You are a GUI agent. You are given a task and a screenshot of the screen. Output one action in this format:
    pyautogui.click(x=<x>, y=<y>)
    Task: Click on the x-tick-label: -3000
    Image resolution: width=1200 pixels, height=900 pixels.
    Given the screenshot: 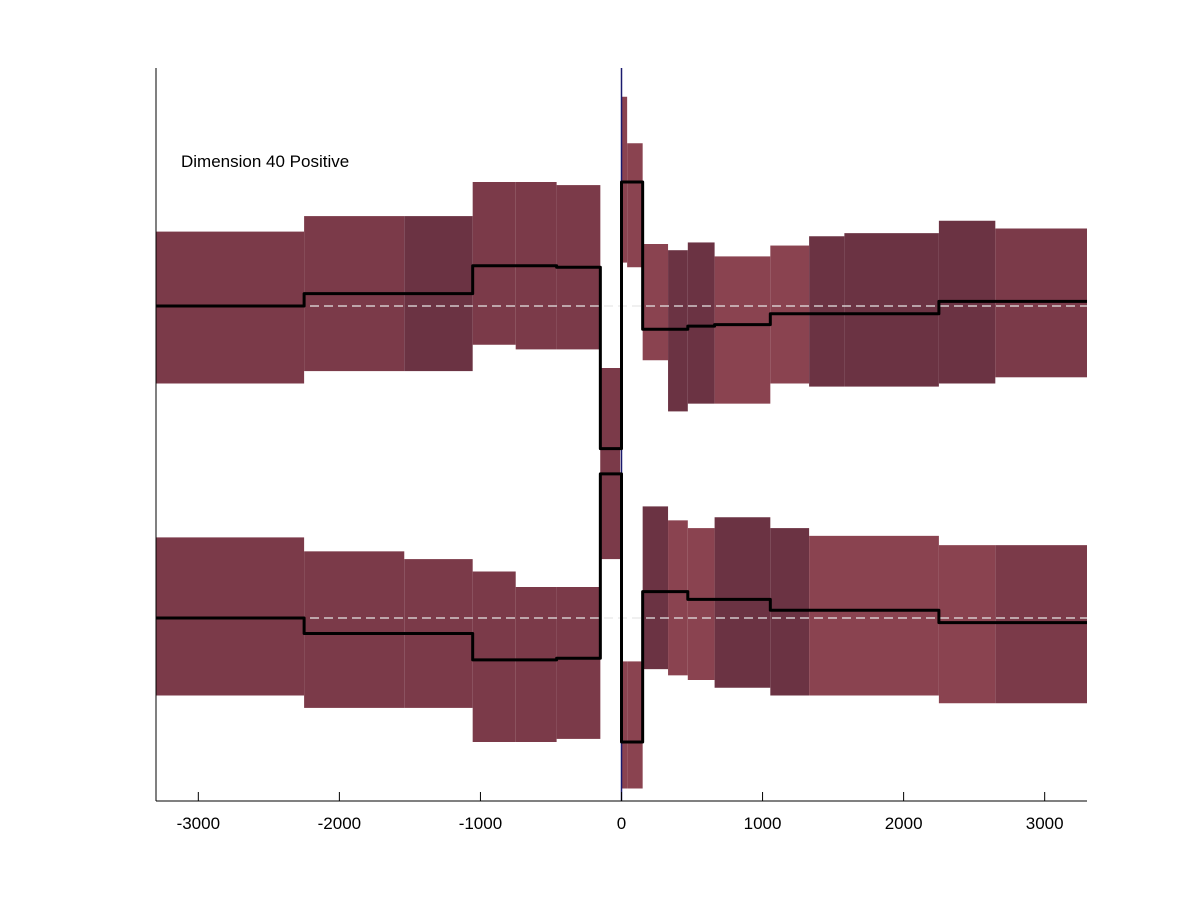 What is the action you would take?
    pyautogui.click(x=198, y=823)
    